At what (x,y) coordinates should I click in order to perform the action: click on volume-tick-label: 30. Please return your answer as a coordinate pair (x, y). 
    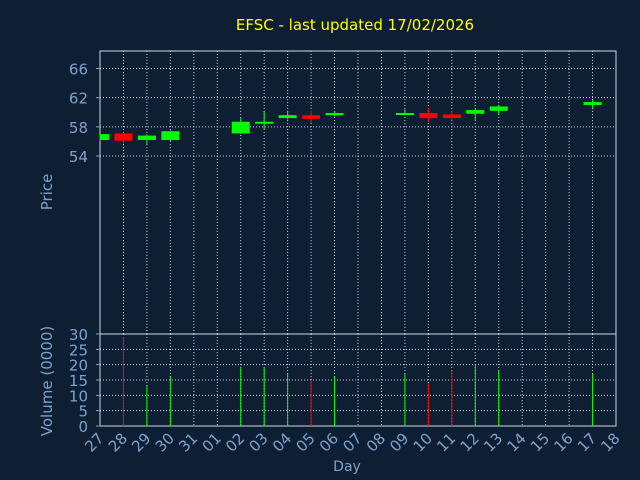
    Looking at the image, I should click on (78, 335).